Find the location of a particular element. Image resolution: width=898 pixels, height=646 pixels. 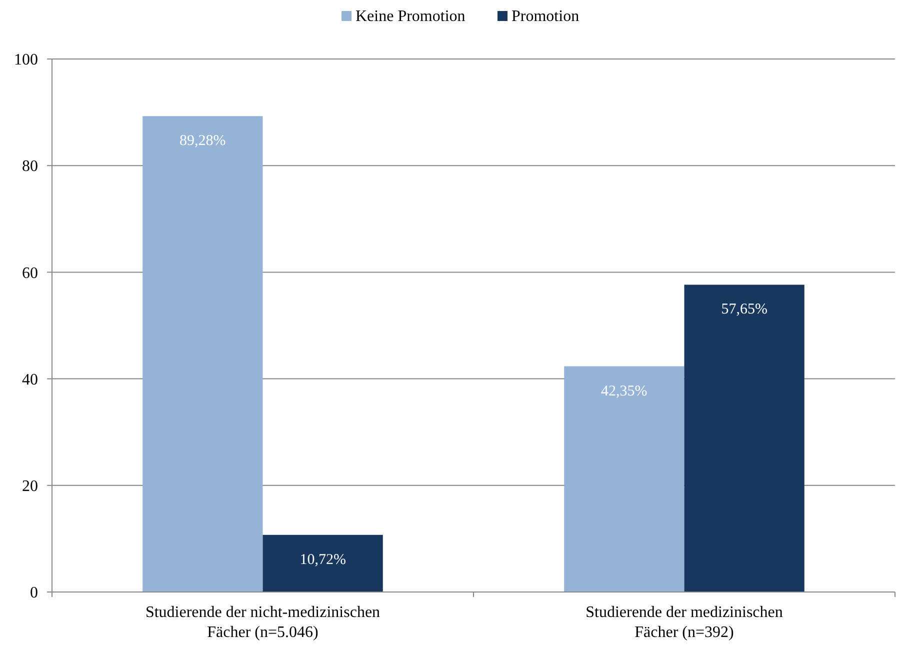

legend-label: Promotion is located at coordinates (546, 16).